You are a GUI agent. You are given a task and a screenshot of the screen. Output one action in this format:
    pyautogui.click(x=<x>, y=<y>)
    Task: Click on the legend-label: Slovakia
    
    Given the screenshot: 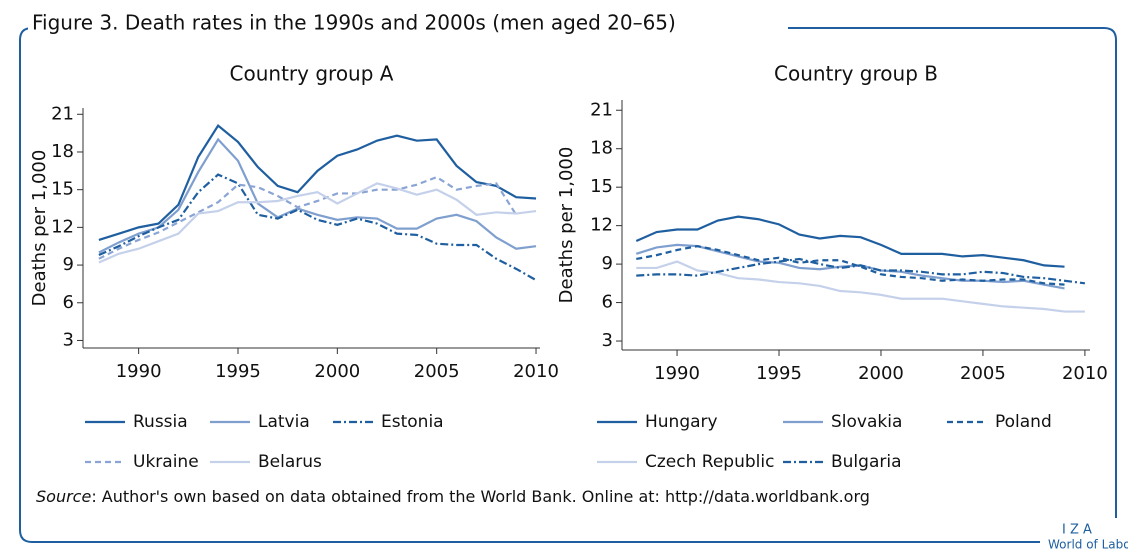 What is the action you would take?
    pyautogui.click(x=866, y=422)
    